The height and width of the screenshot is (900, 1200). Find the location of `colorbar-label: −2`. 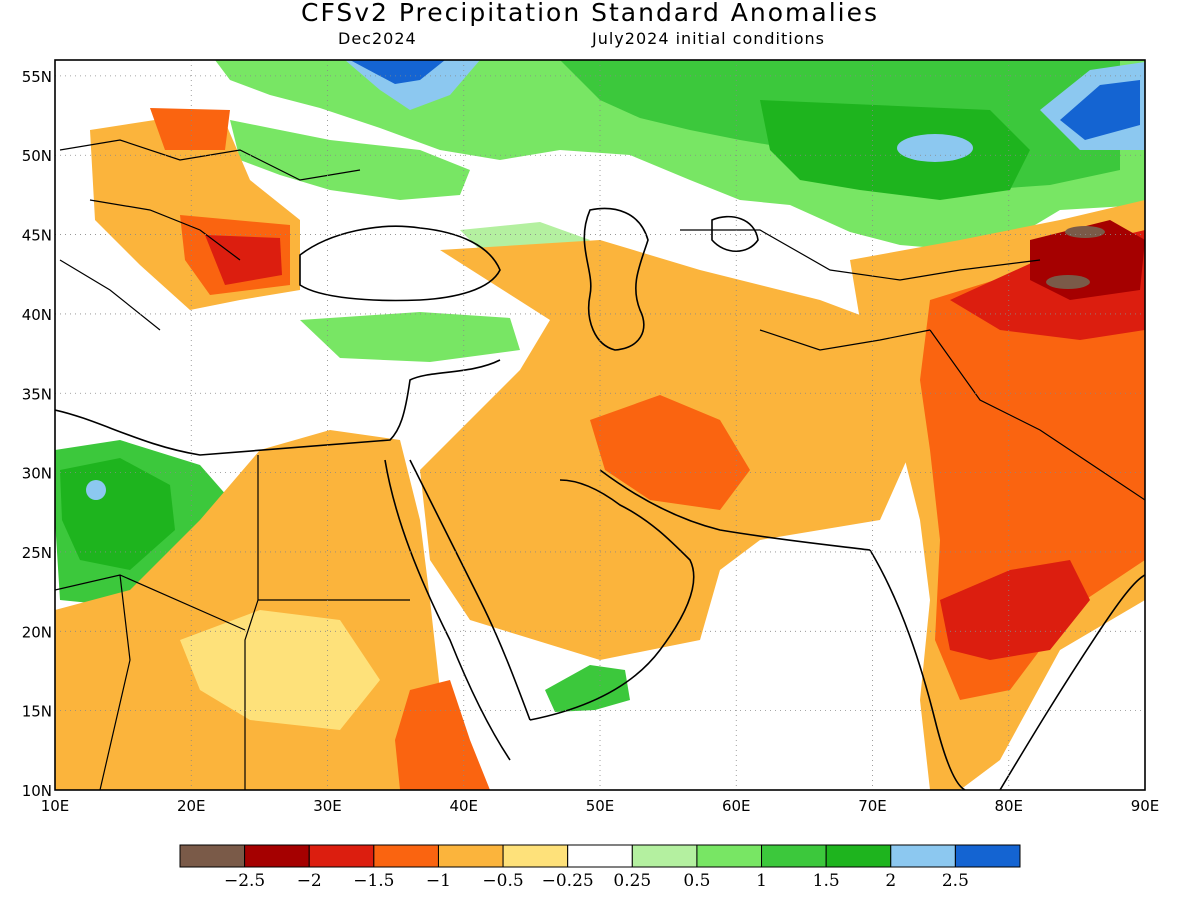

colorbar-label: −2 is located at coordinates (309, 881).